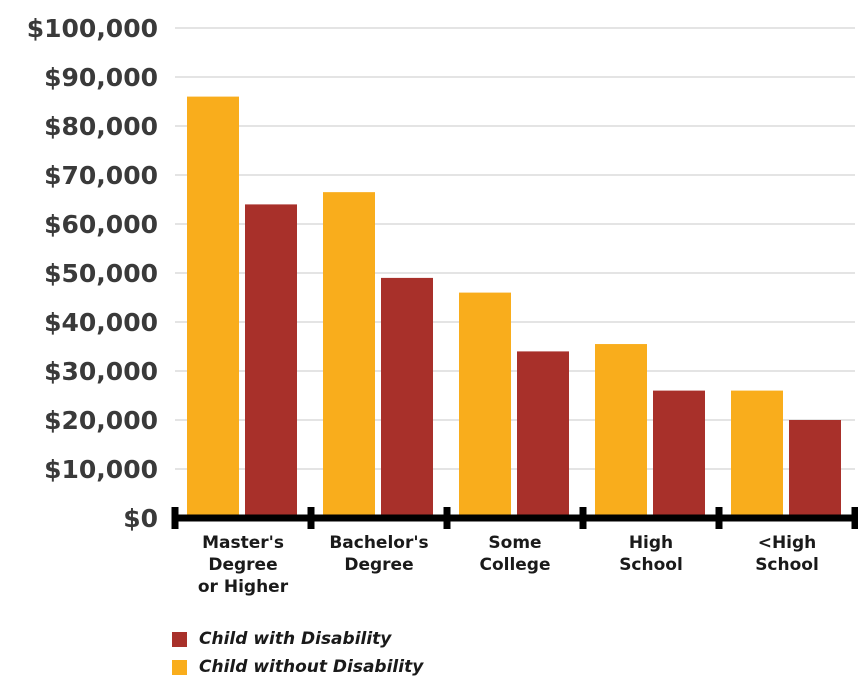 This screenshot has height=681, width=858. What do you see at coordinates (101, 126) in the screenshot?
I see `y-tick-label: $80,000` at bounding box center [101, 126].